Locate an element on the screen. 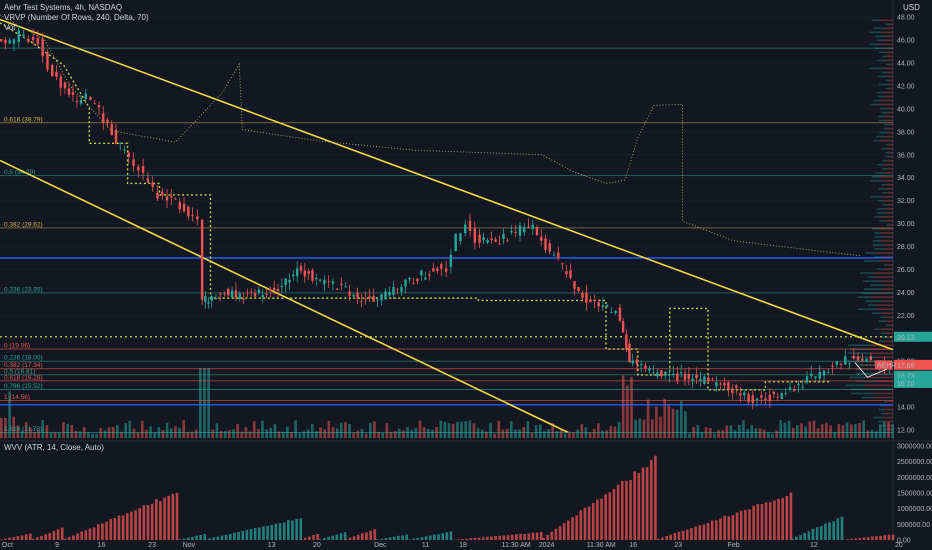 The image size is (932, 550). level-tag-top-bg is located at coordinates (913, 336).